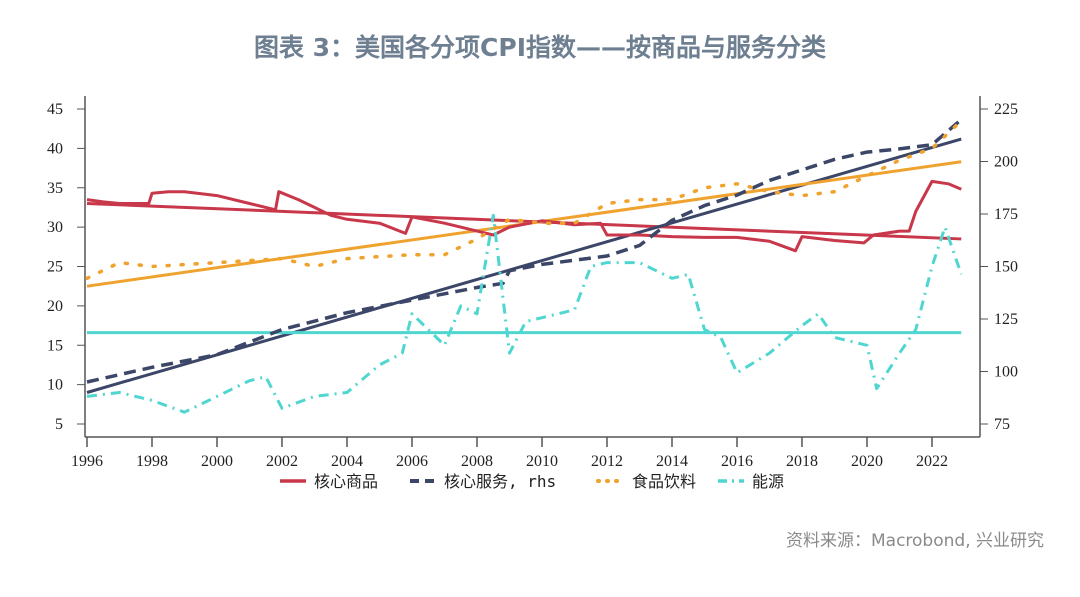 This screenshot has width=1080, height=597. I want to click on legend-label-3: 能源, so click(768, 481).